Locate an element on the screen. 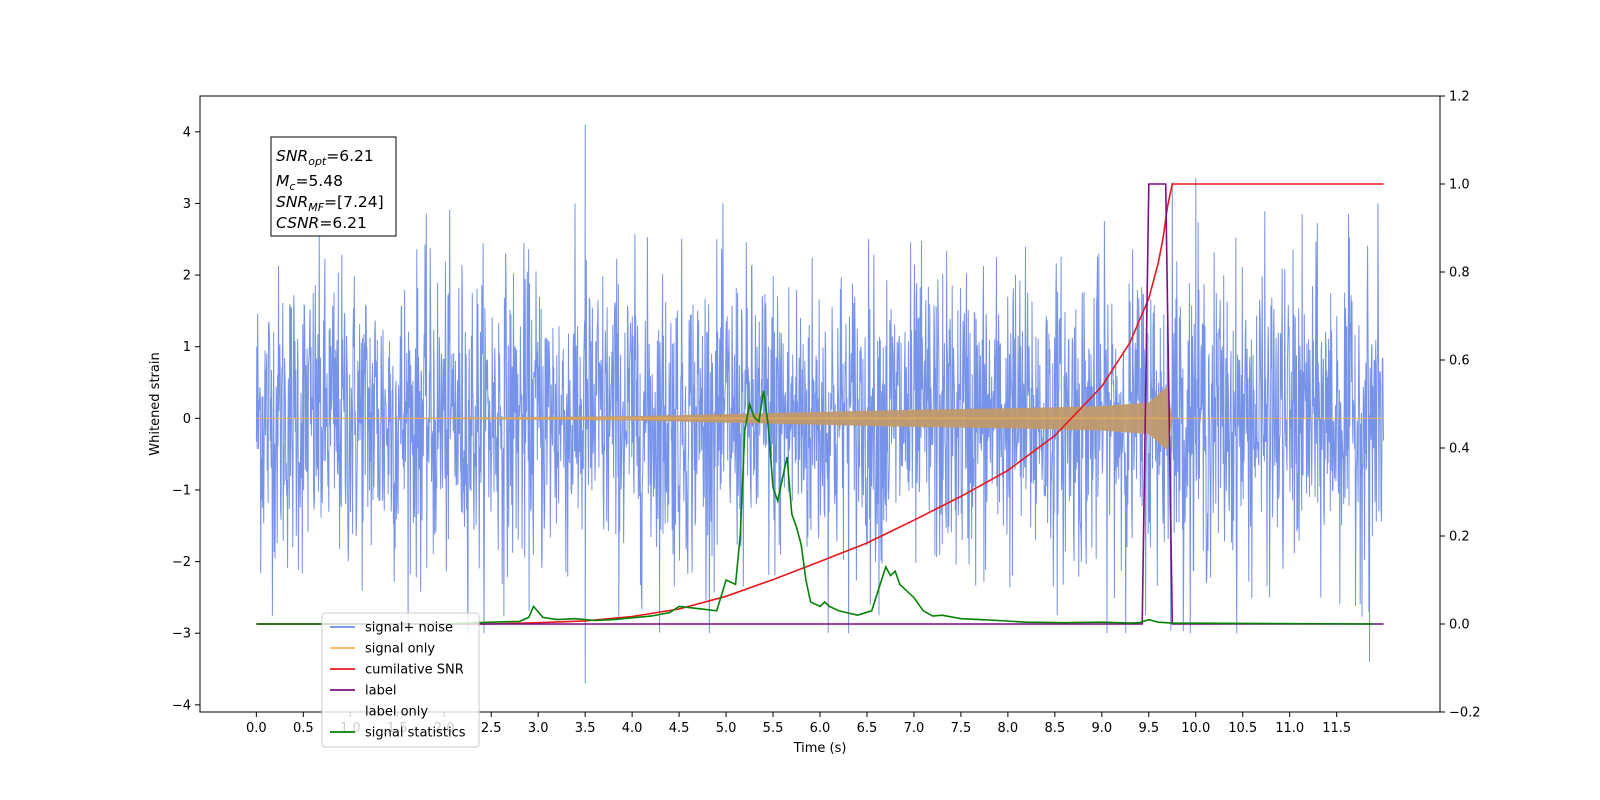  x-tick-label: 10.5 is located at coordinates (1242, 728).